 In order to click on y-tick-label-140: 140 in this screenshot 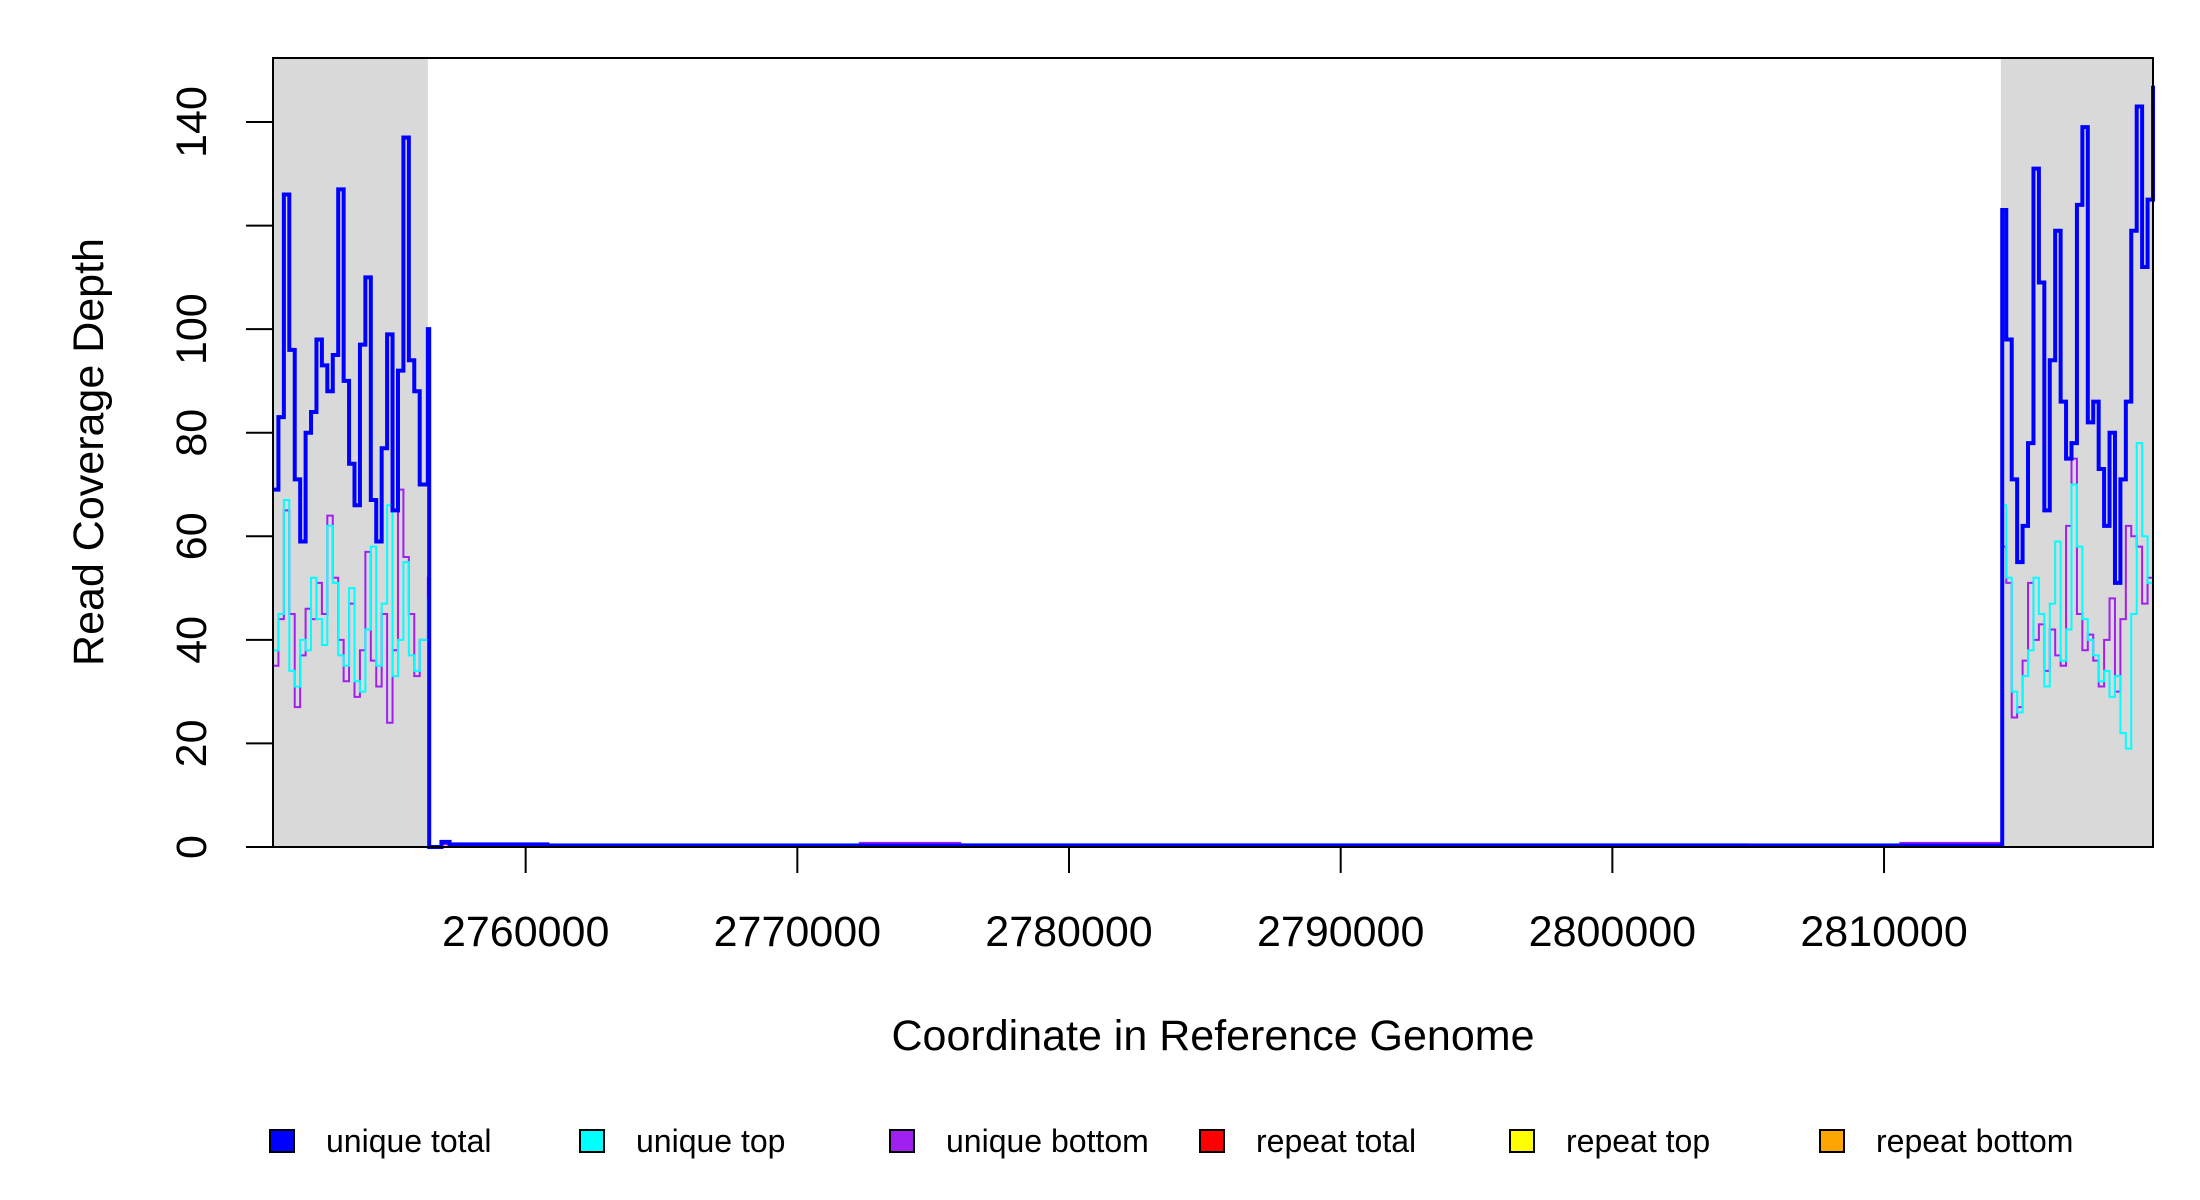, I will do `click(192, 122)`.